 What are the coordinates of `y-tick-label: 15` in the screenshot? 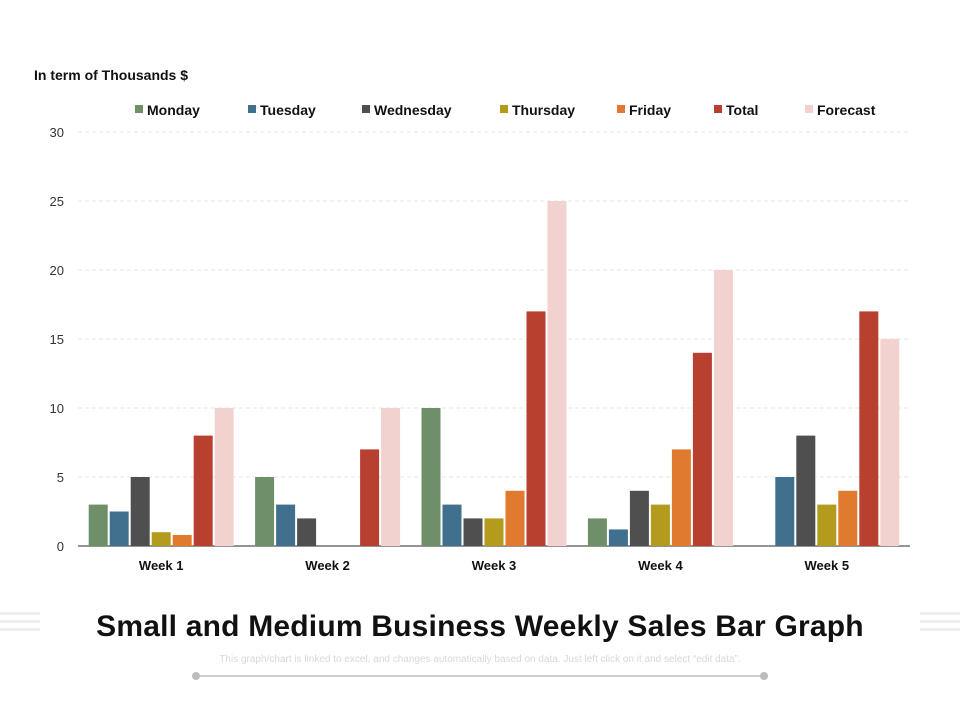 It's located at (57, 339).